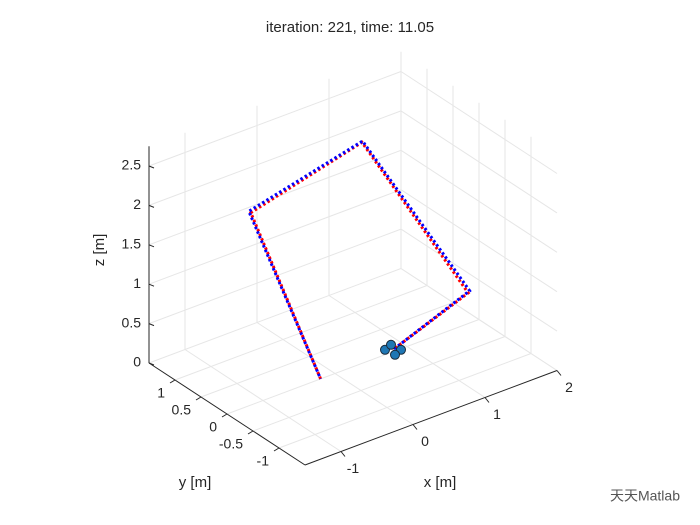 The image size is (700, 525). I want to click on y-tick-label: 1, so click(161, 393).